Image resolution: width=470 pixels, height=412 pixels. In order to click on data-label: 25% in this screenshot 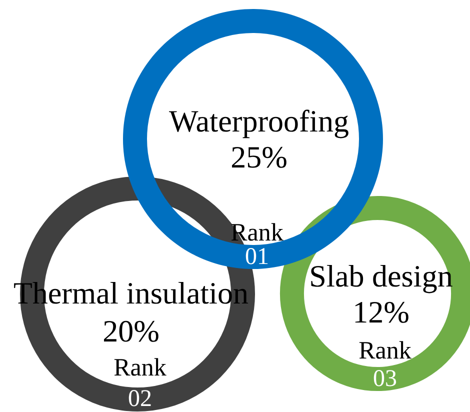, I will do `click(259, 157)`.